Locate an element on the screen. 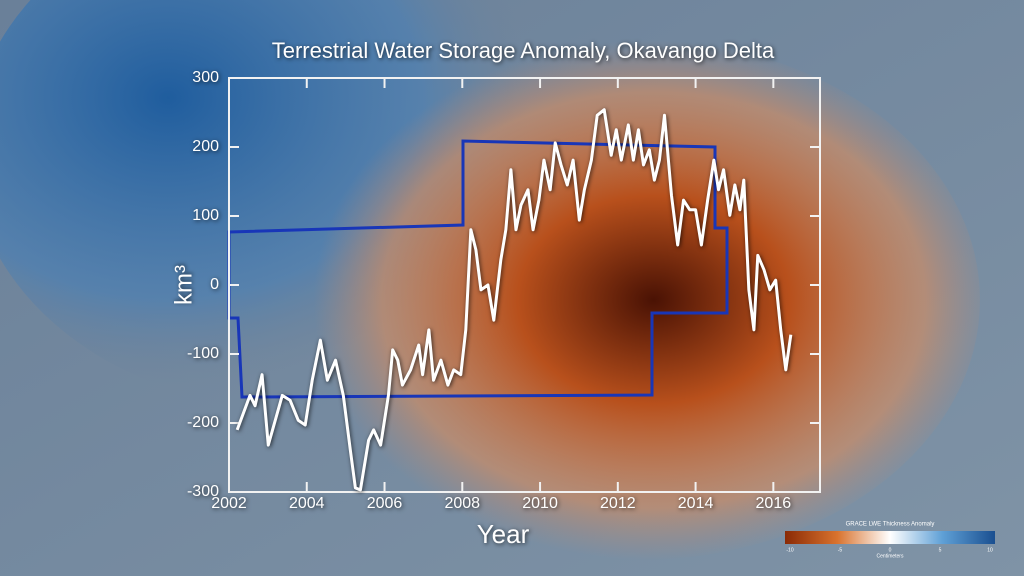  y-tick-label: 200 is located at coordinates (205, 146).